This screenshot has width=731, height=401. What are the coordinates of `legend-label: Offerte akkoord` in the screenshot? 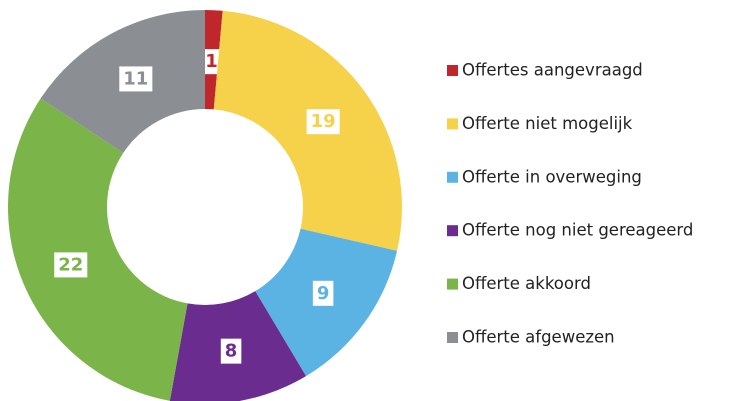 It's located at (526, 283).